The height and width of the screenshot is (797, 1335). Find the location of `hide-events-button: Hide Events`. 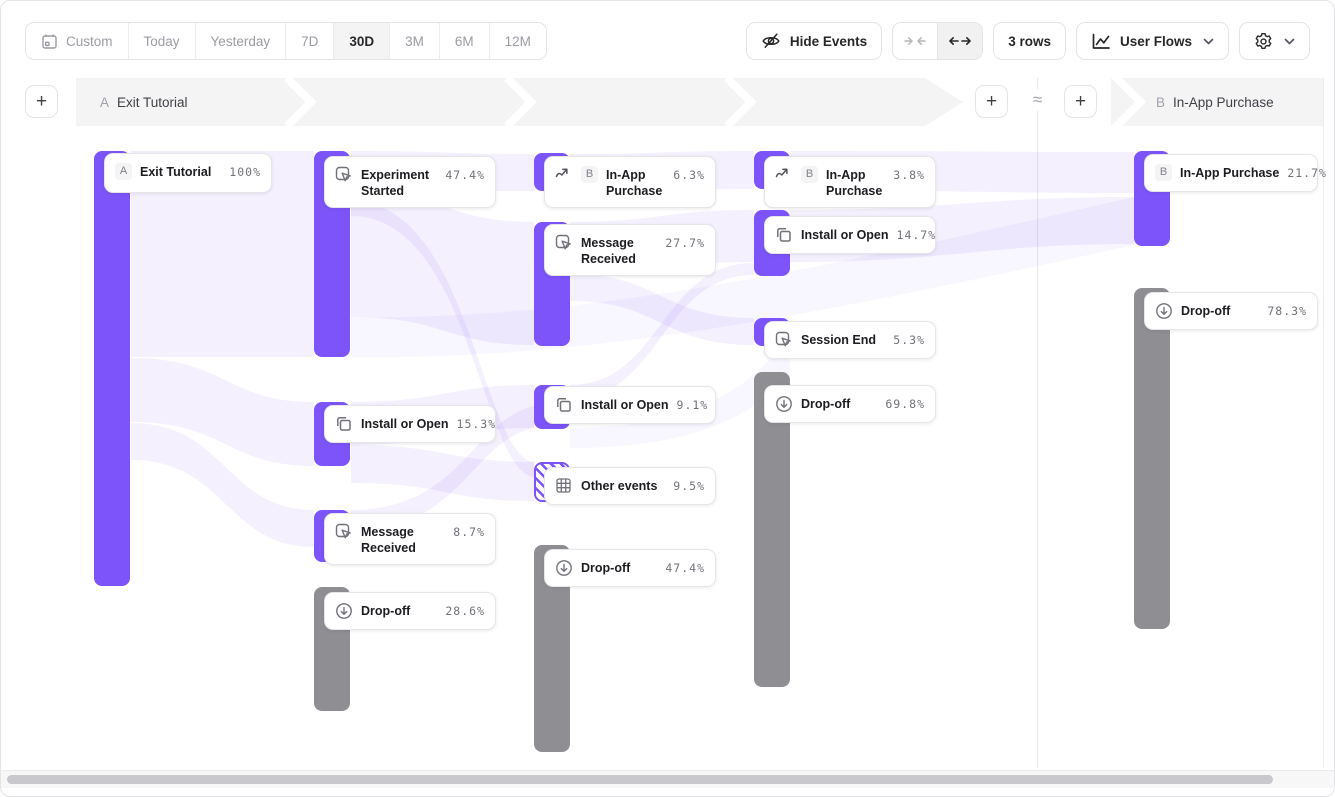

hide-events-button: Hide Events is located at coordinates (814, 41).